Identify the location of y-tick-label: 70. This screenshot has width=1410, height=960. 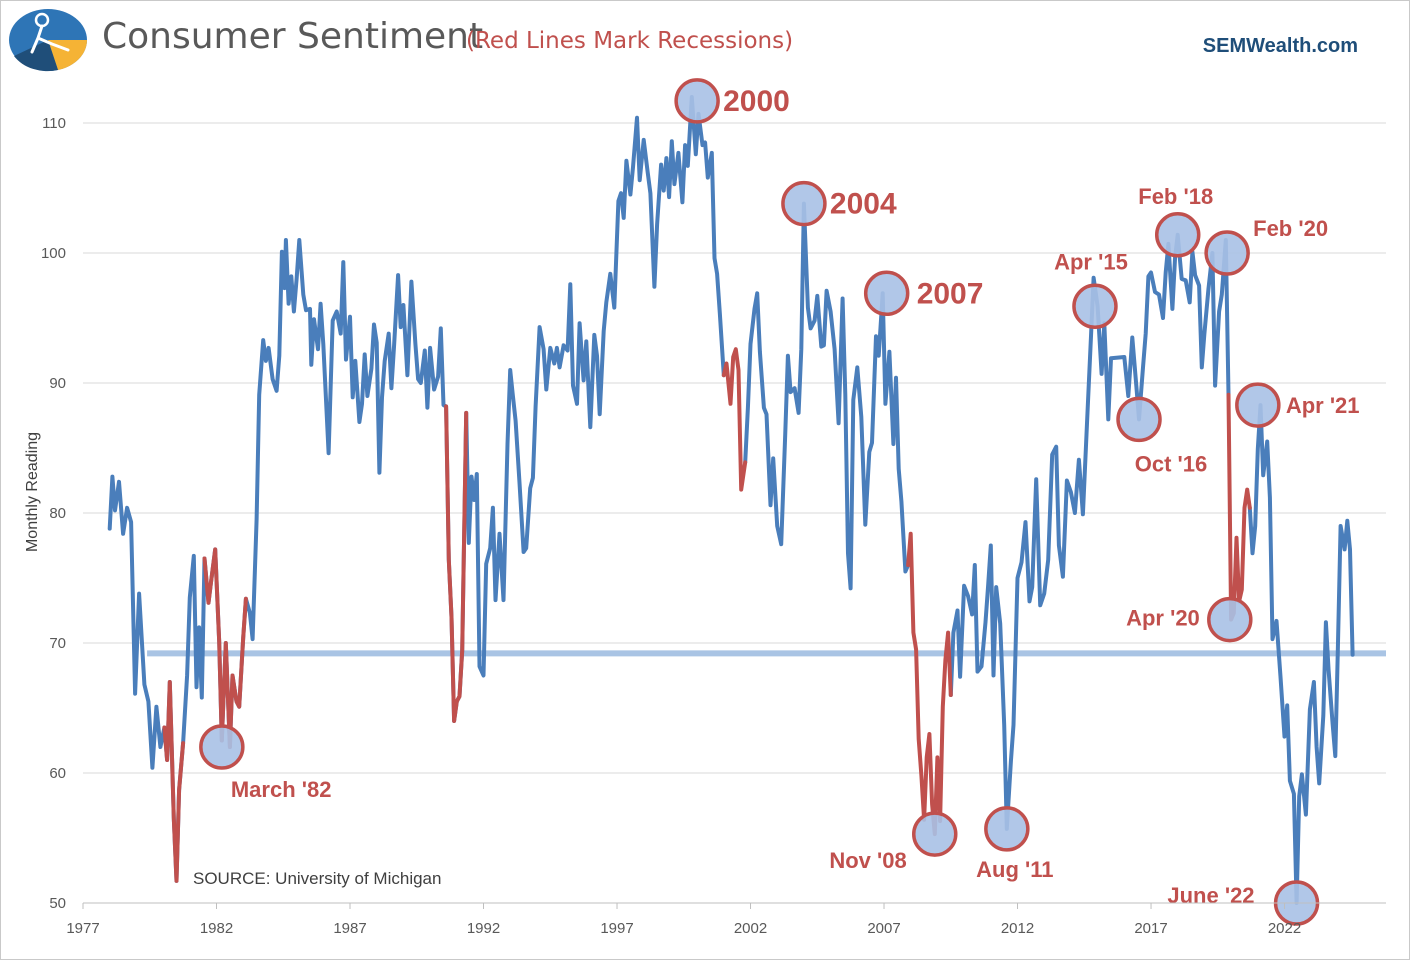
(57, 643).